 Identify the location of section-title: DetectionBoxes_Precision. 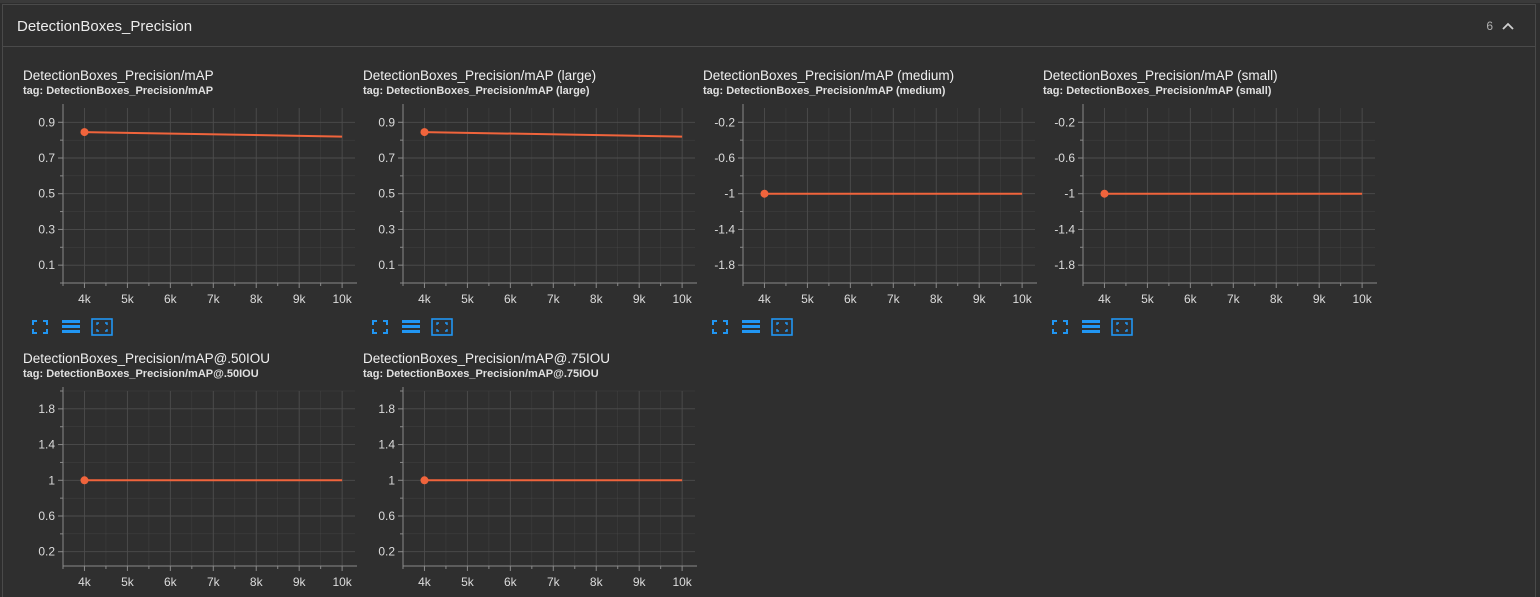
(105, 26).